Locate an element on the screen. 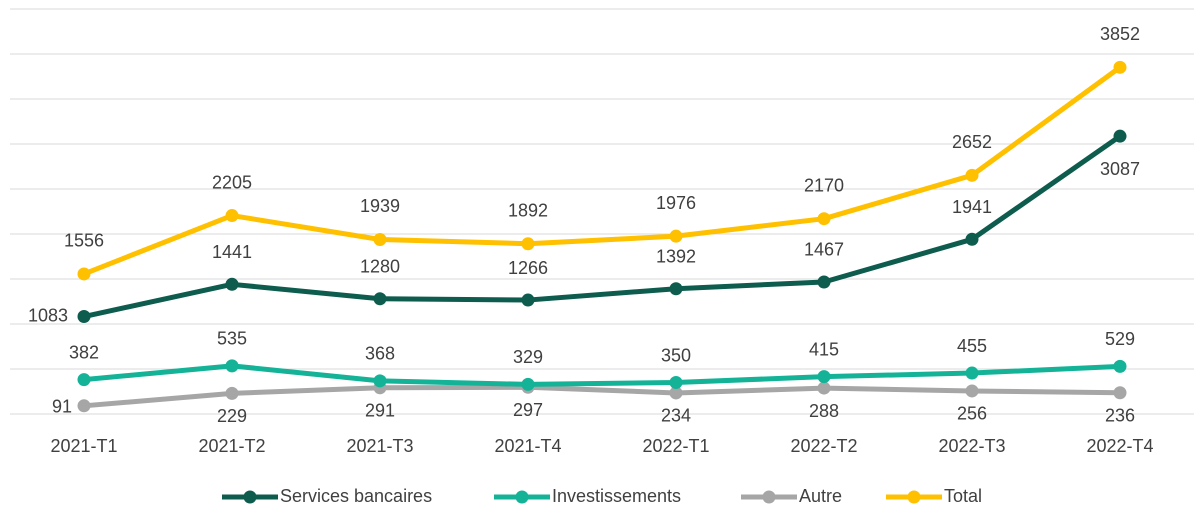 The width and height of the screenshot is (1194, 512). x-tick-label: 2021-T4 is located at coordinates (527, 446).